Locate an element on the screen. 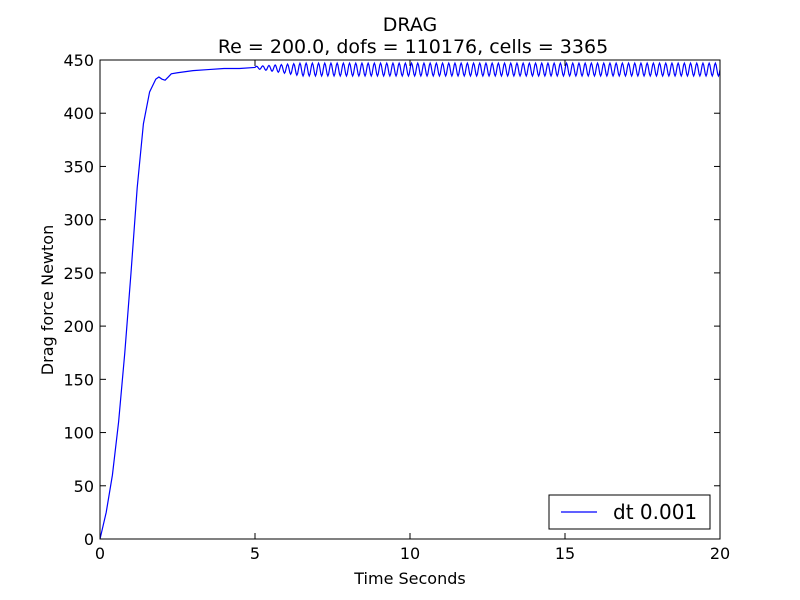  x-tick-label: 0 is located at coordinates (100, 553).